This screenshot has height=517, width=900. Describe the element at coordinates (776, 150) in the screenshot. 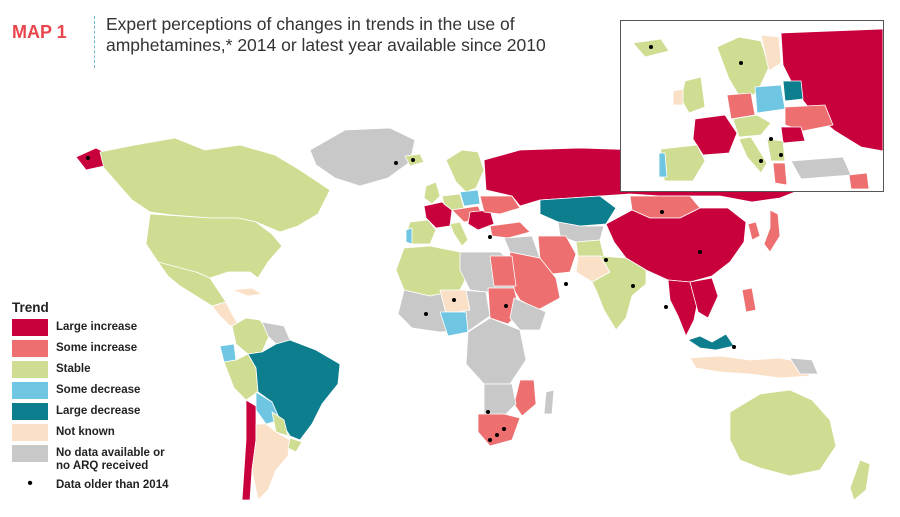

I see `inset-balkans` at that location.